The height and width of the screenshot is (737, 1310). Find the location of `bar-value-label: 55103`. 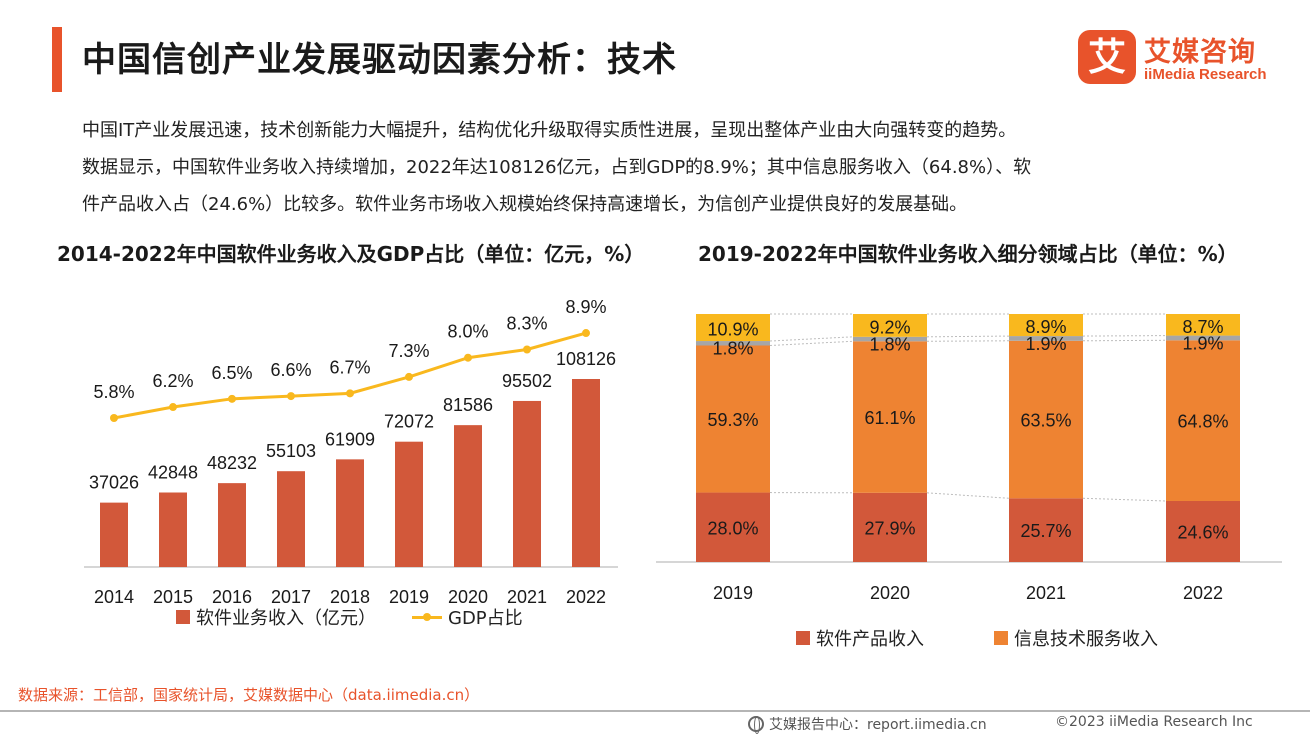

bar-value-label: 55103 is located at coordinates (291, 451).